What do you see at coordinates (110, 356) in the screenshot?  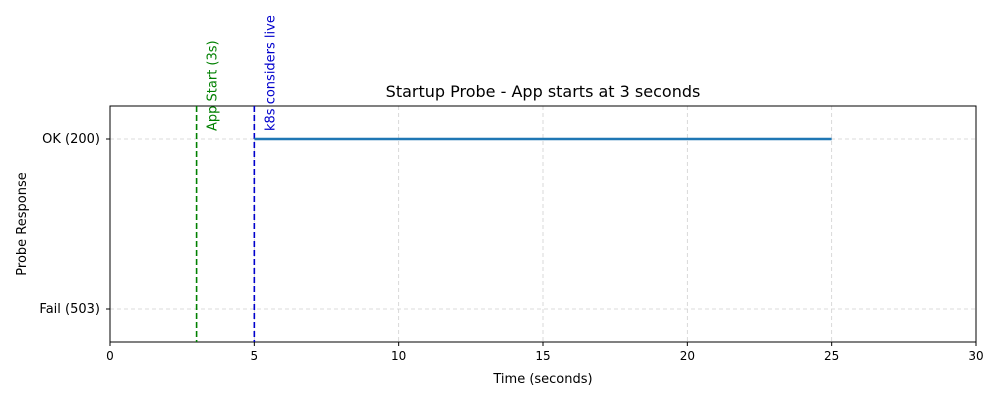 I see `x-tick-label: 0` at bounding box center [110, 356].